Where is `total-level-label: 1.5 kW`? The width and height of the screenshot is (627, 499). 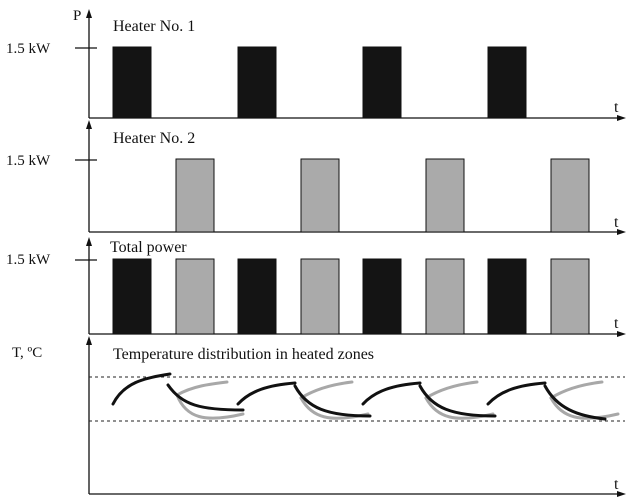 total-level-label: 1.5 kW is located at coordinates (28, 260).